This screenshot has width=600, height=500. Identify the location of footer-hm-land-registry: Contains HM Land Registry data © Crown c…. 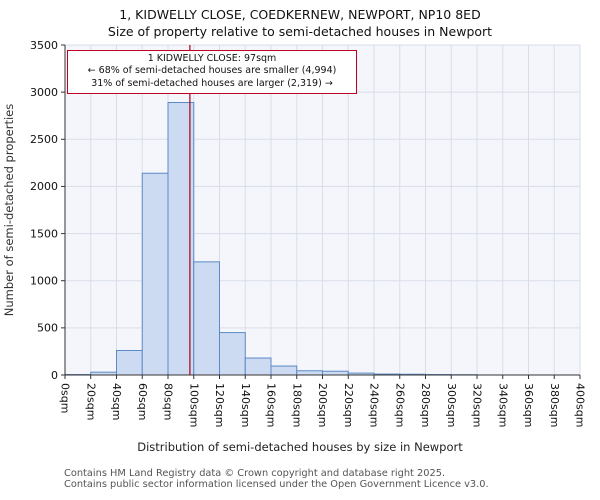
(255, 473).